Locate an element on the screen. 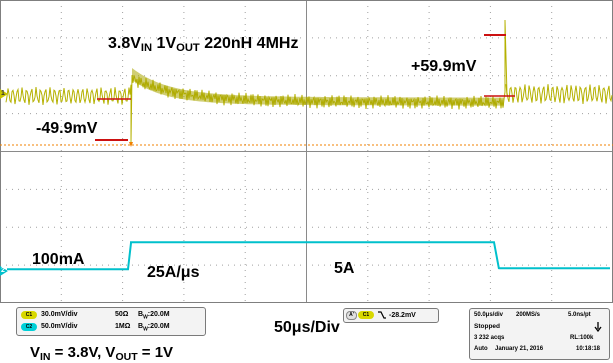 This screenshot has width=613, height=363. ch2-chip: C2 is located at coordinates (29, 327).